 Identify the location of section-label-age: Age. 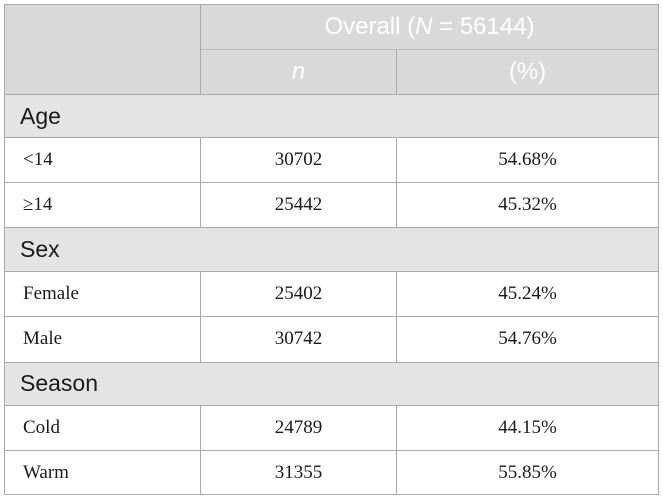
(331, 116).